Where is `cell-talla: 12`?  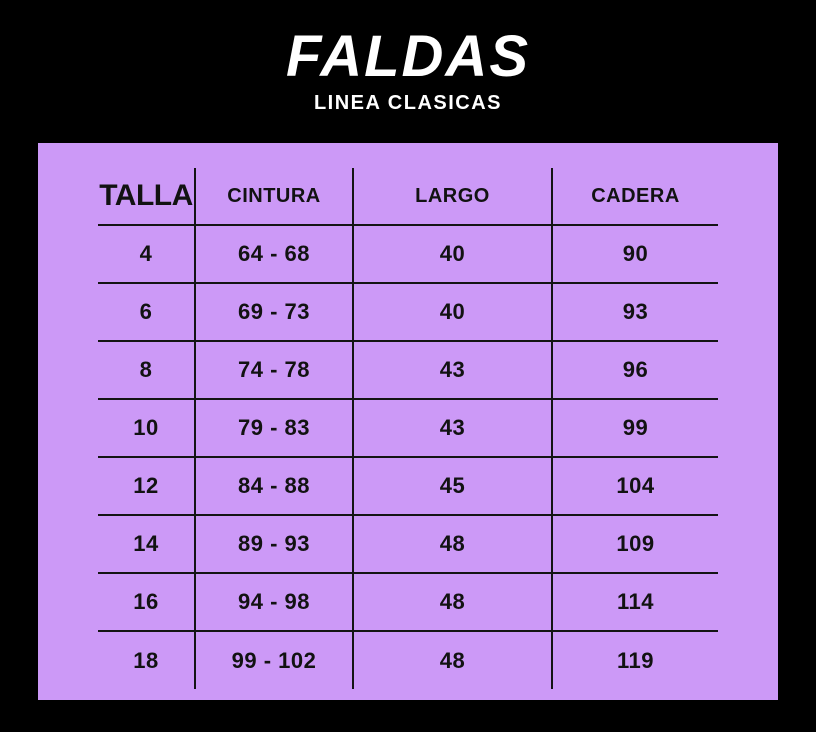
cell-talla: 12 is located at coordinates (146, 485).